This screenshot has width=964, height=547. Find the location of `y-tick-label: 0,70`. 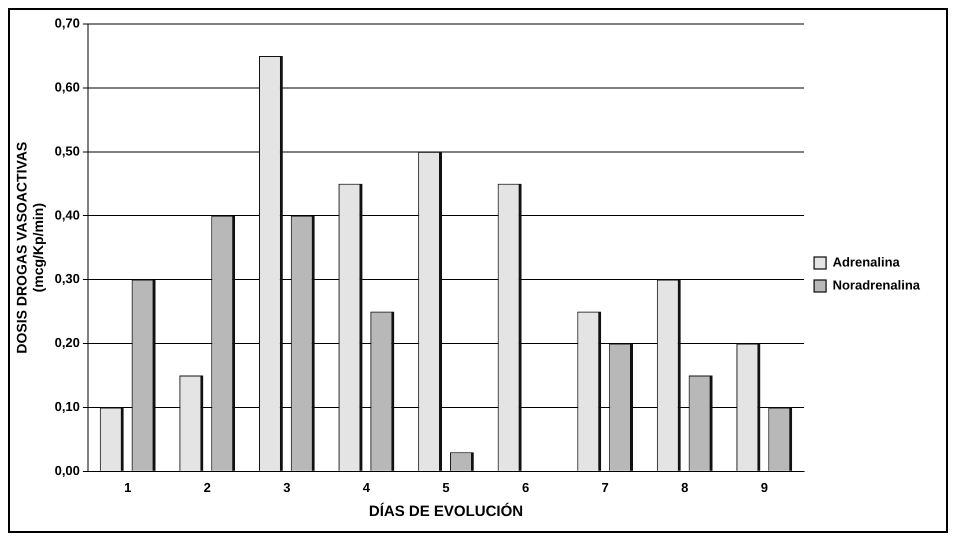

y-tick-label: 0,70 is located at coordinates (67, 23).